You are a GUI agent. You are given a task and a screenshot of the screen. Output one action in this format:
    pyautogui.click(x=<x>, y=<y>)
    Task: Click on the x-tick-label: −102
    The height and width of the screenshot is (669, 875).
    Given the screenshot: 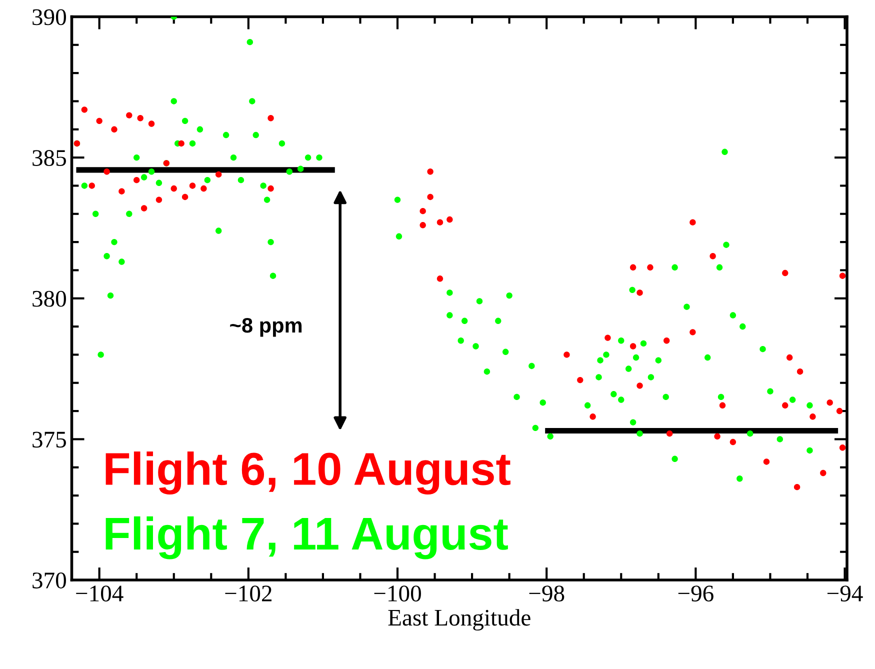 What is the action you would take?
    pyautogui.click(x=248, y=594)
    